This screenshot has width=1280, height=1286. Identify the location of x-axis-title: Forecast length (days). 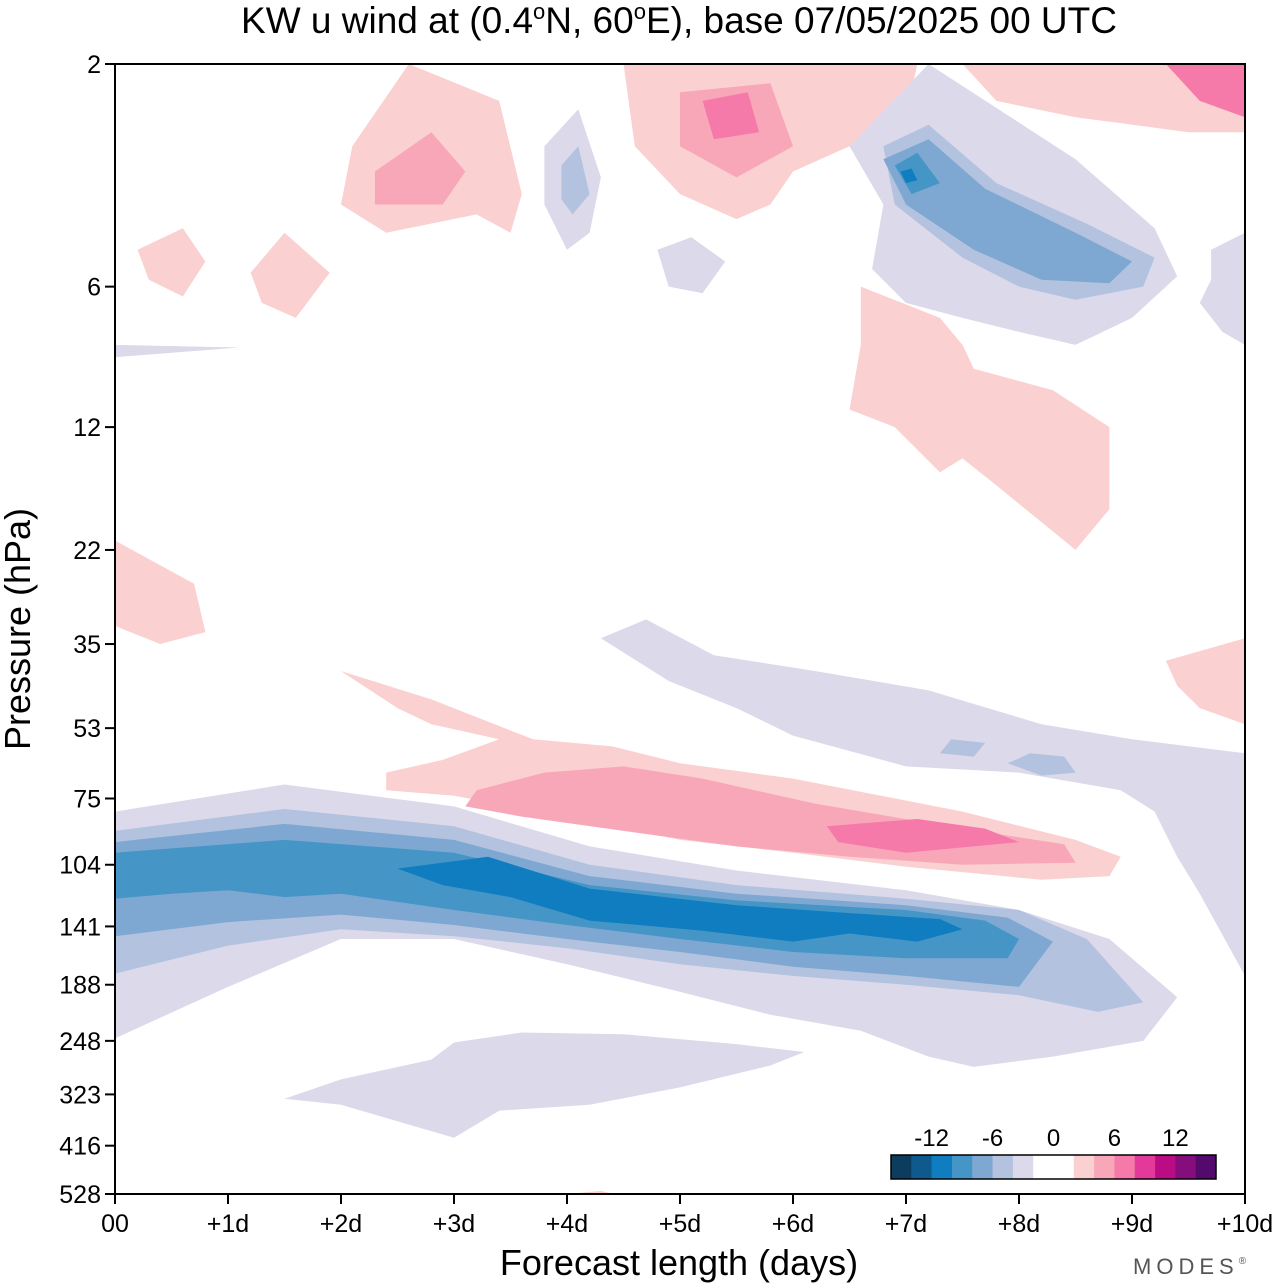
(679, 1262).